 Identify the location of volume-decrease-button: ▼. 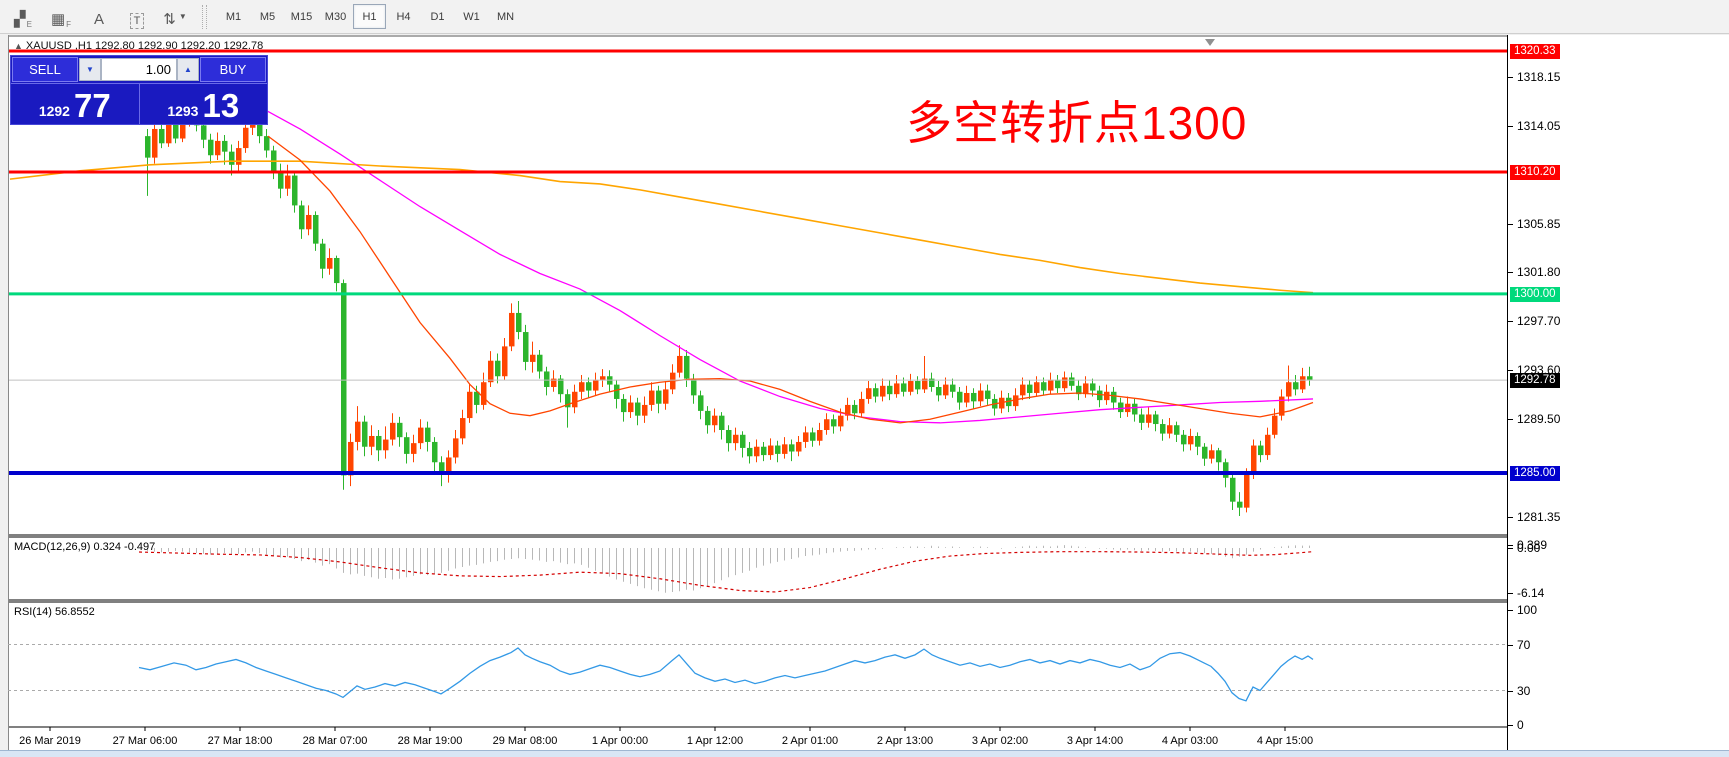
(90, 69).